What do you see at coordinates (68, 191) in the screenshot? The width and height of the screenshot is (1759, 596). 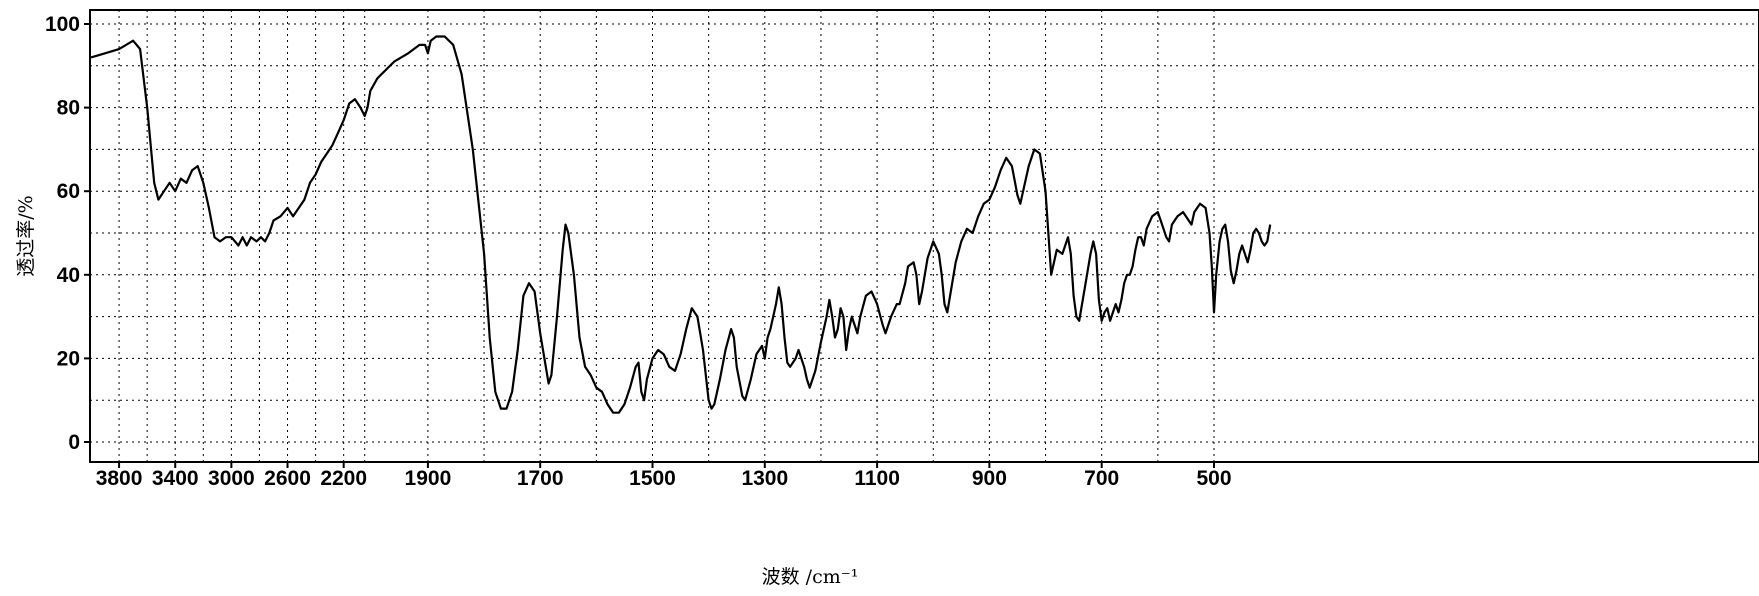 I see `y-tick-label: 60` at bounding box center [68, 191].